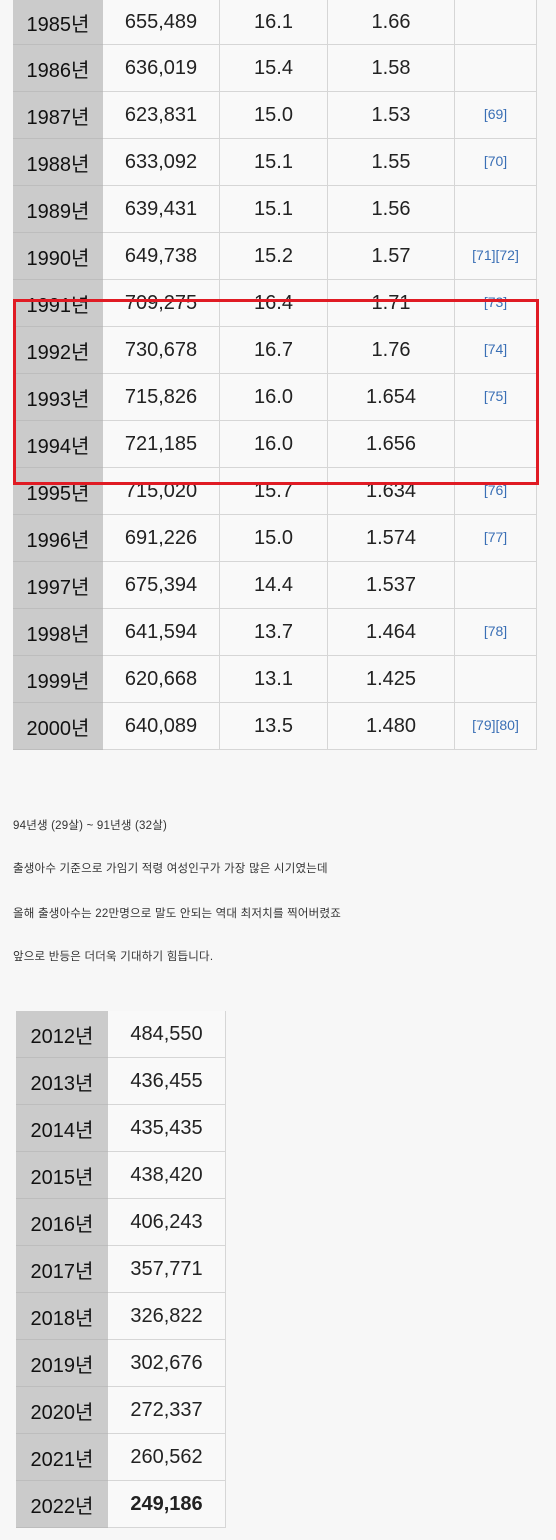 The width and height of the screenshot is (556, 1540). What do you see at coordinates (58, 632) in the screenshot?
I see `year-cell: 1998년` at bounding box center [58, 632].